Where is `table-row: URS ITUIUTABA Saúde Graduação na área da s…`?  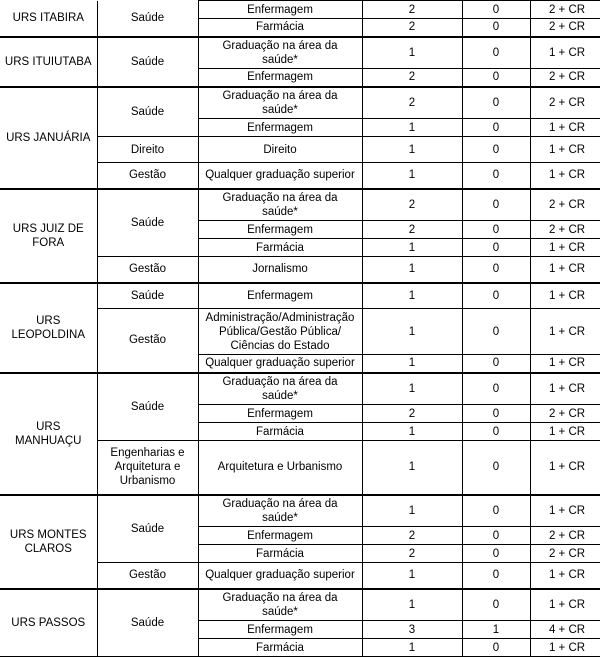
table-row: URS ITUIUTABA Saúde Graduação na área da s… is located at coordinates (300, 61).